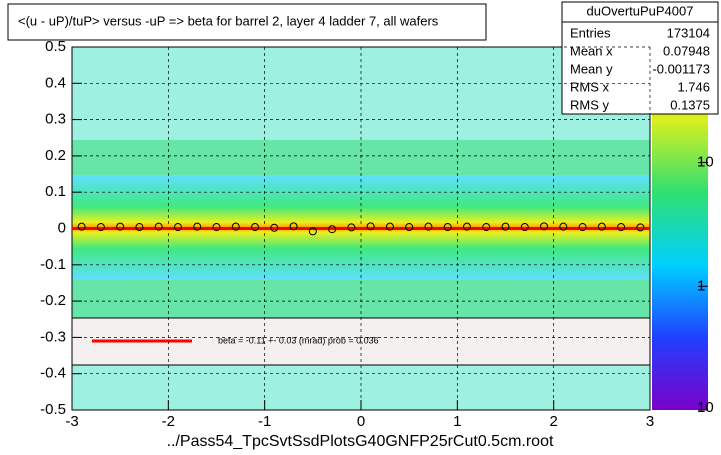  I want to click on y-tick-label: 0.2, so click(55, 155).